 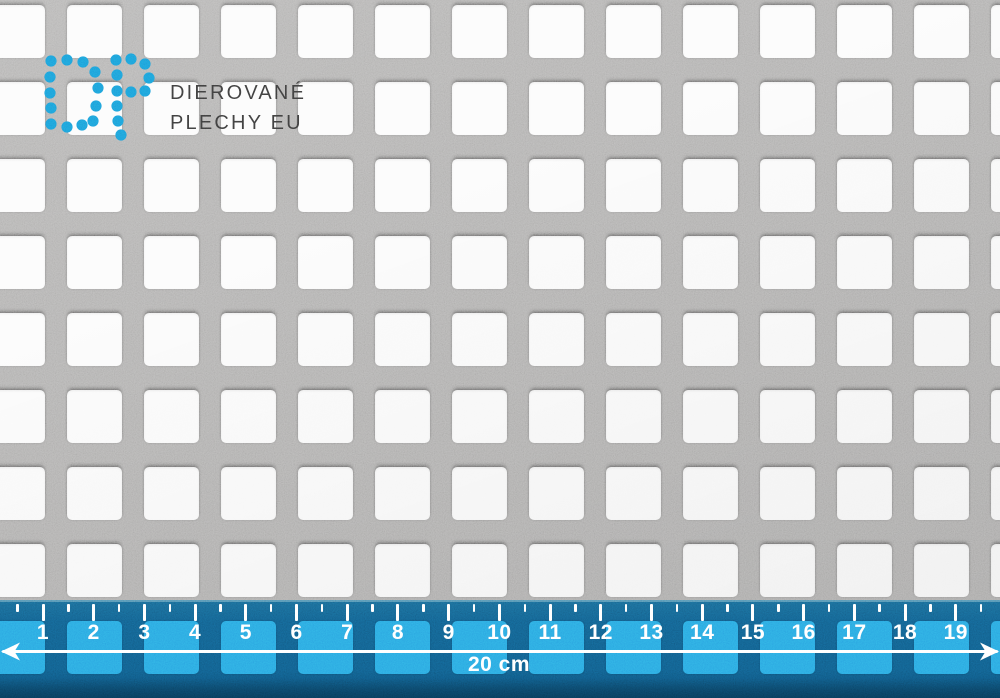 What do you see at coordinates (238, 93) in the screenshot?
I see `brand-line-1: DIEROVANÉ` at bounding box center [238, 93].